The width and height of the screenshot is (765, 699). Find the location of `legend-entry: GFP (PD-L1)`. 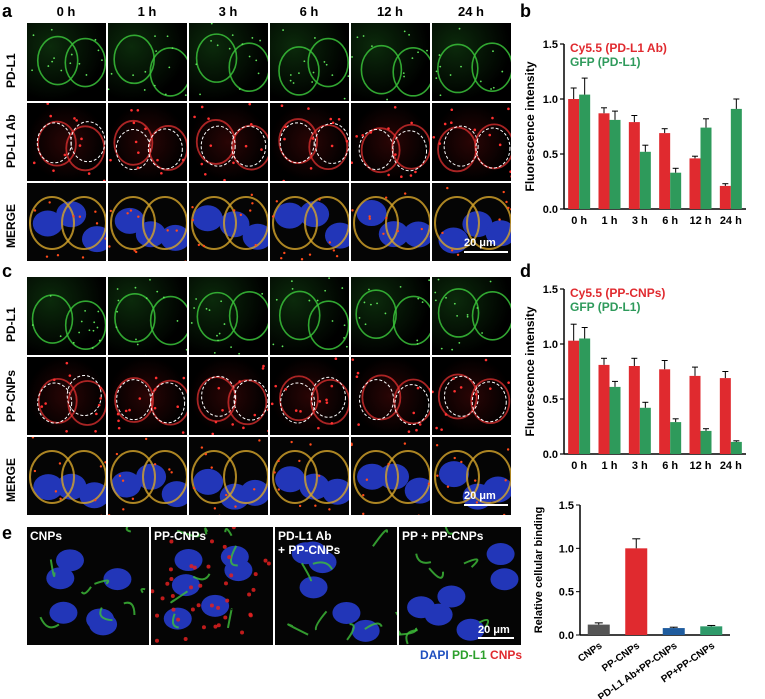

legend-entry: GFP (PD-L1) is located at coordinates (605, 62).